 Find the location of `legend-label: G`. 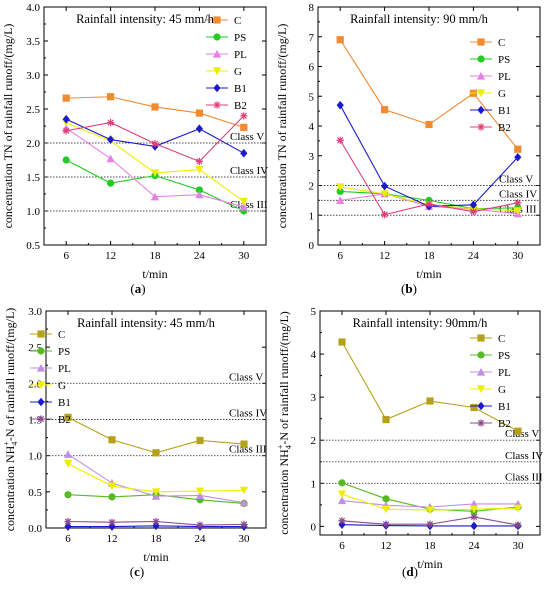

legend-label: G is located at coordinates (62, 386).